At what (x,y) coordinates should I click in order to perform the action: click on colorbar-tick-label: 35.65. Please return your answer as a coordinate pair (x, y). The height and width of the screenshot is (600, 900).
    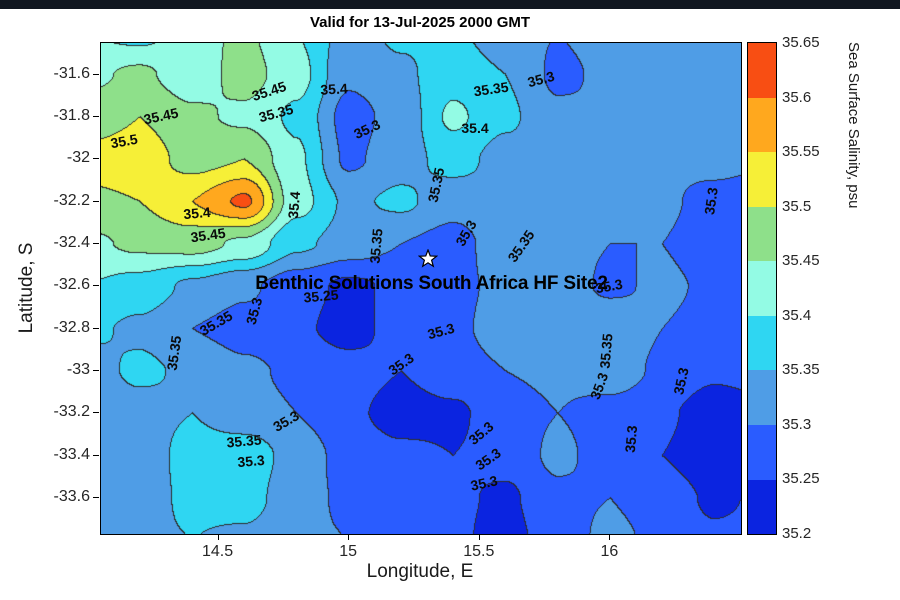
    Looking at the image, I should click on (801, 42).